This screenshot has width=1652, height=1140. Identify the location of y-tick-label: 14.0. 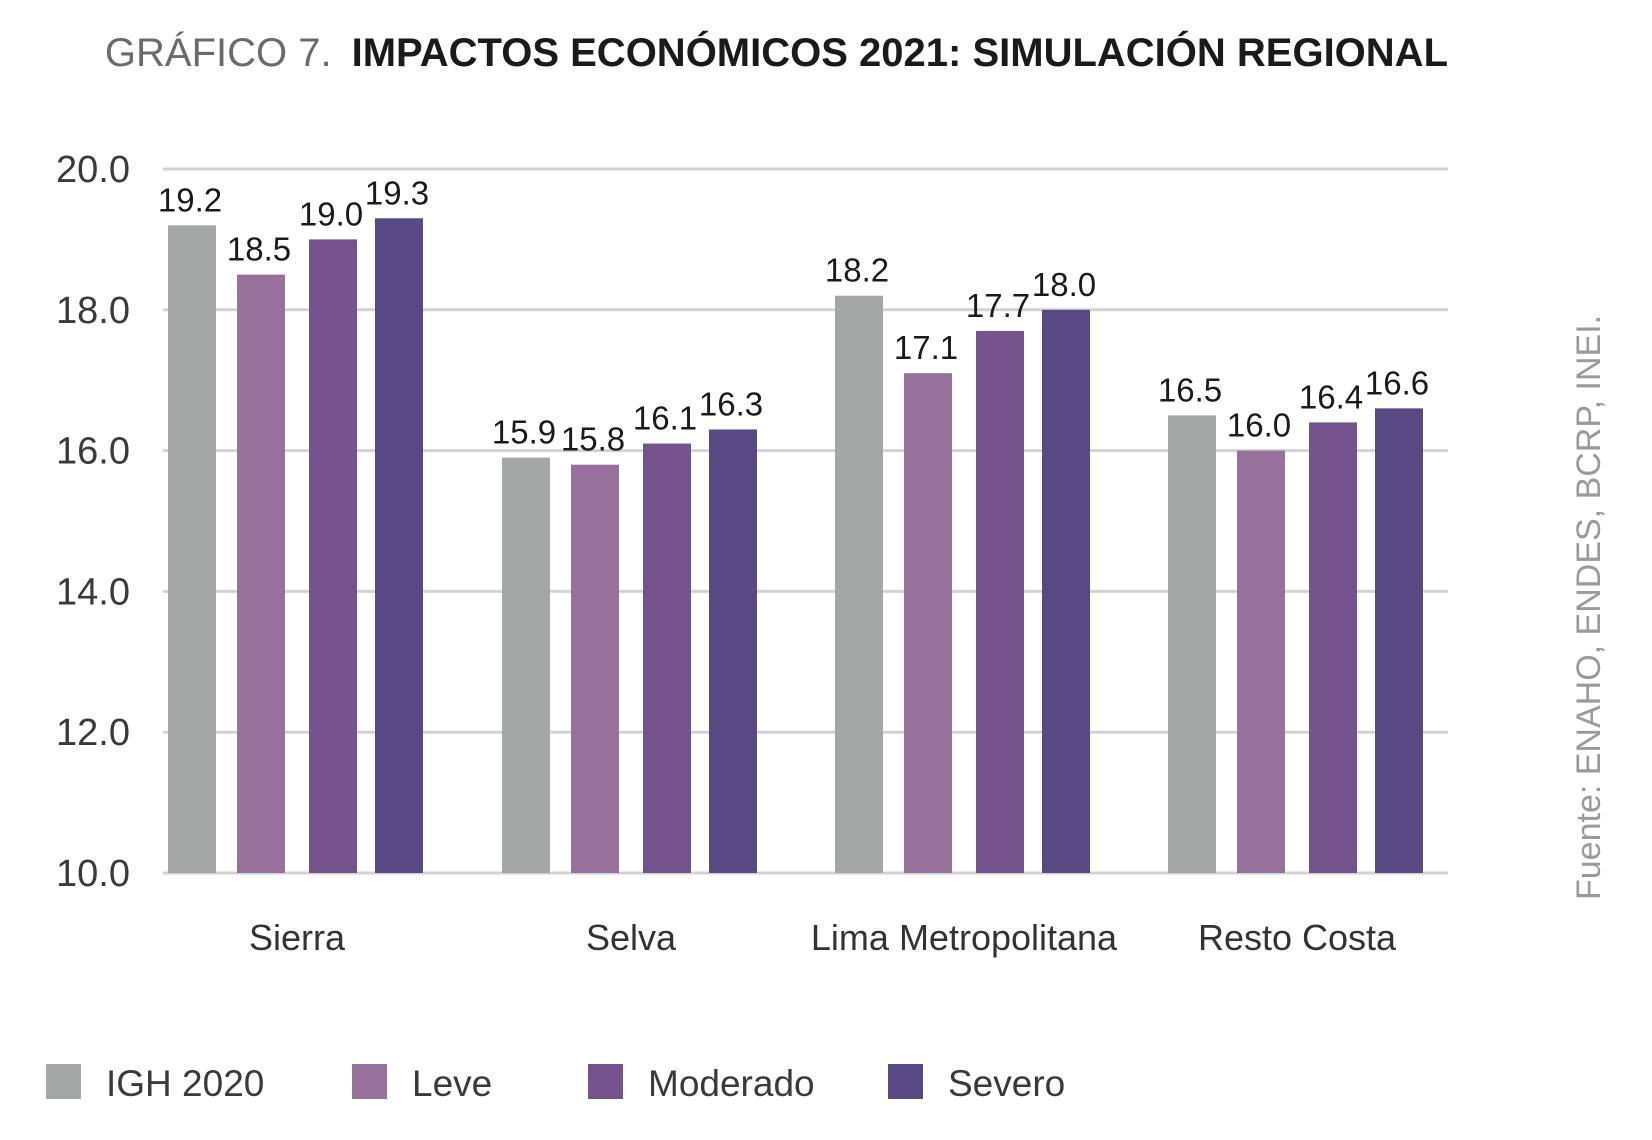
(93, 592).